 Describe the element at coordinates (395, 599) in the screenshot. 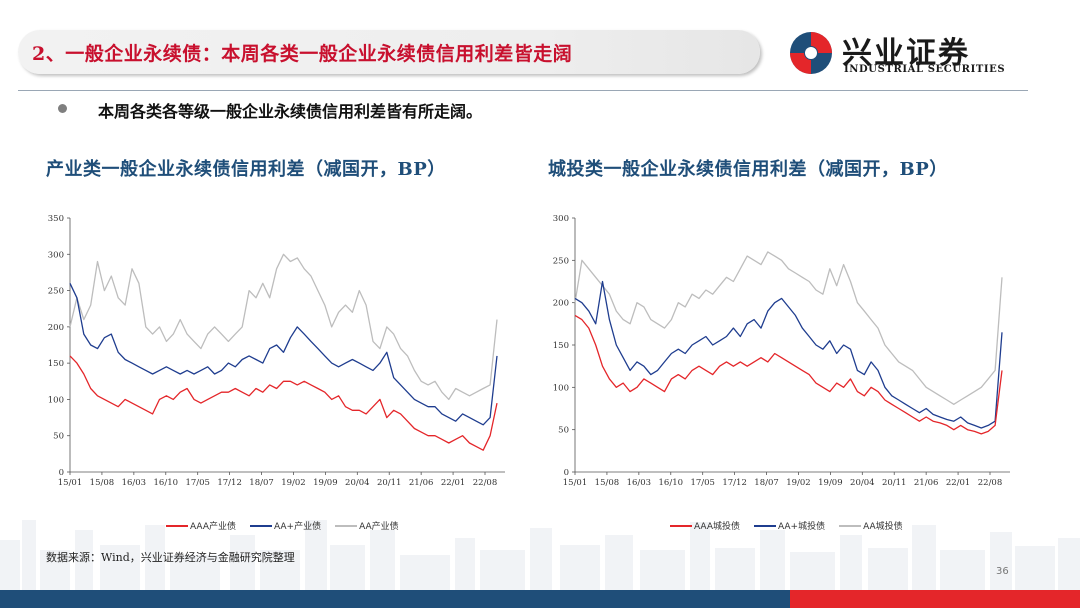

I see `footer-bar-blue` at that location.